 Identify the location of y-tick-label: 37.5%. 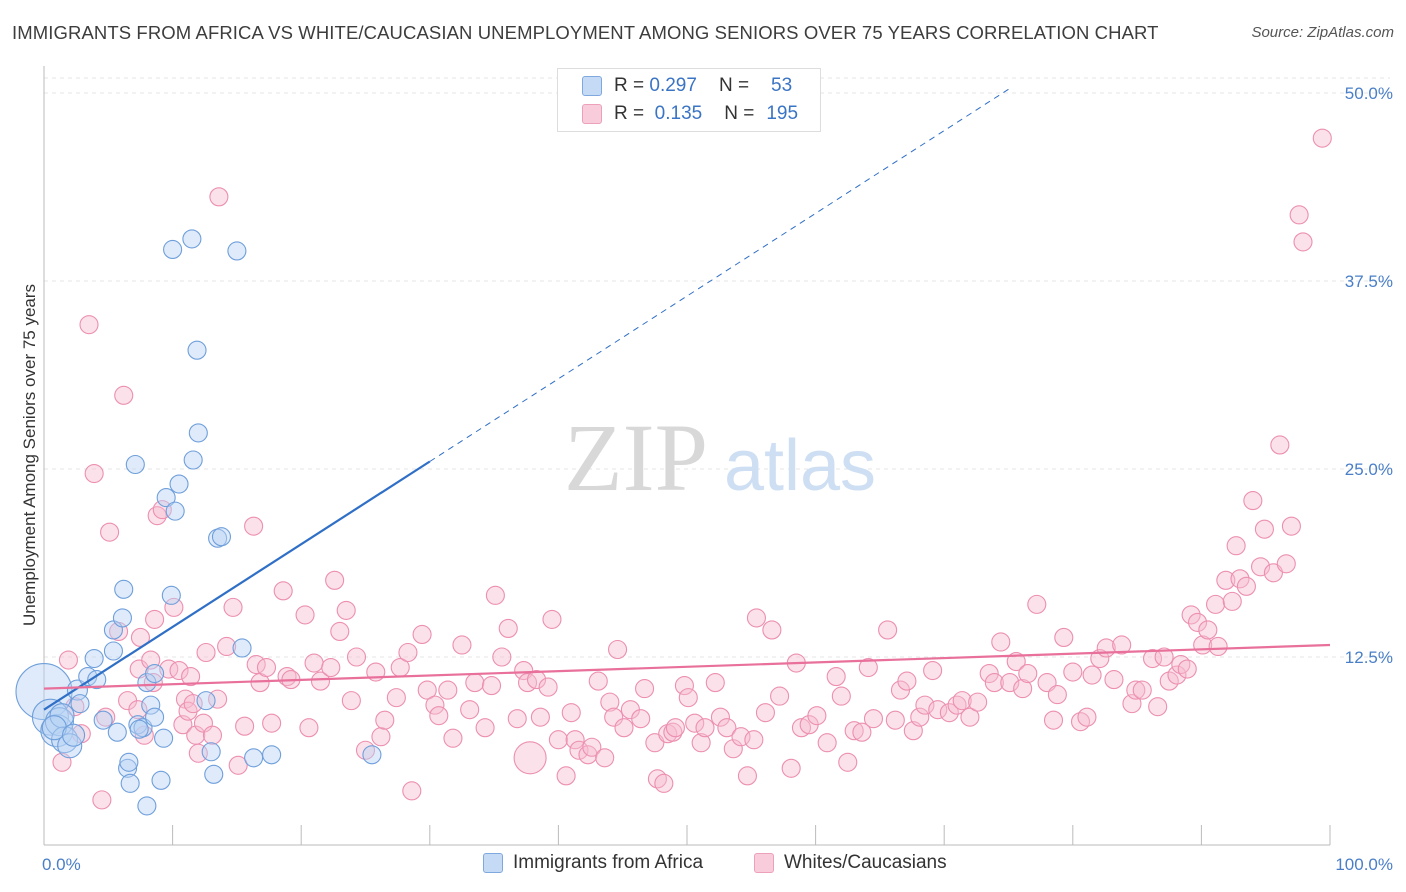
(1369, 281).